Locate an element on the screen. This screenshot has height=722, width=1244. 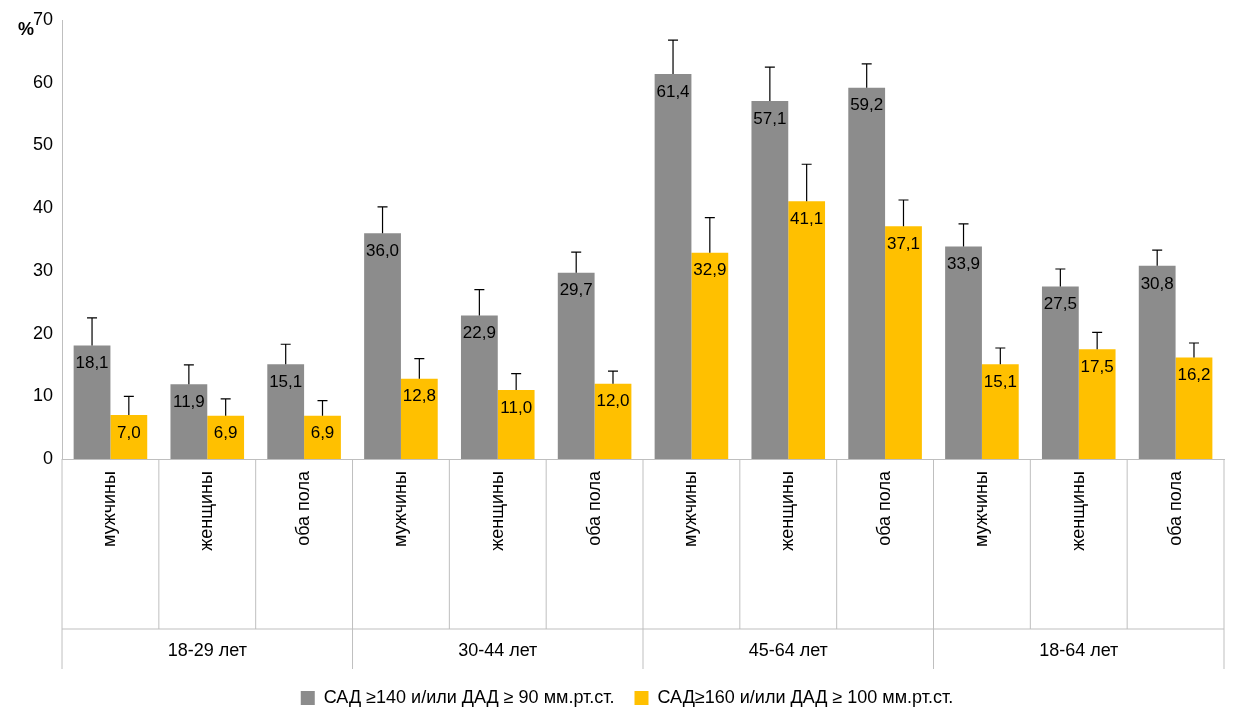
data-label: 12,0 is located at coordinates (613, 401).